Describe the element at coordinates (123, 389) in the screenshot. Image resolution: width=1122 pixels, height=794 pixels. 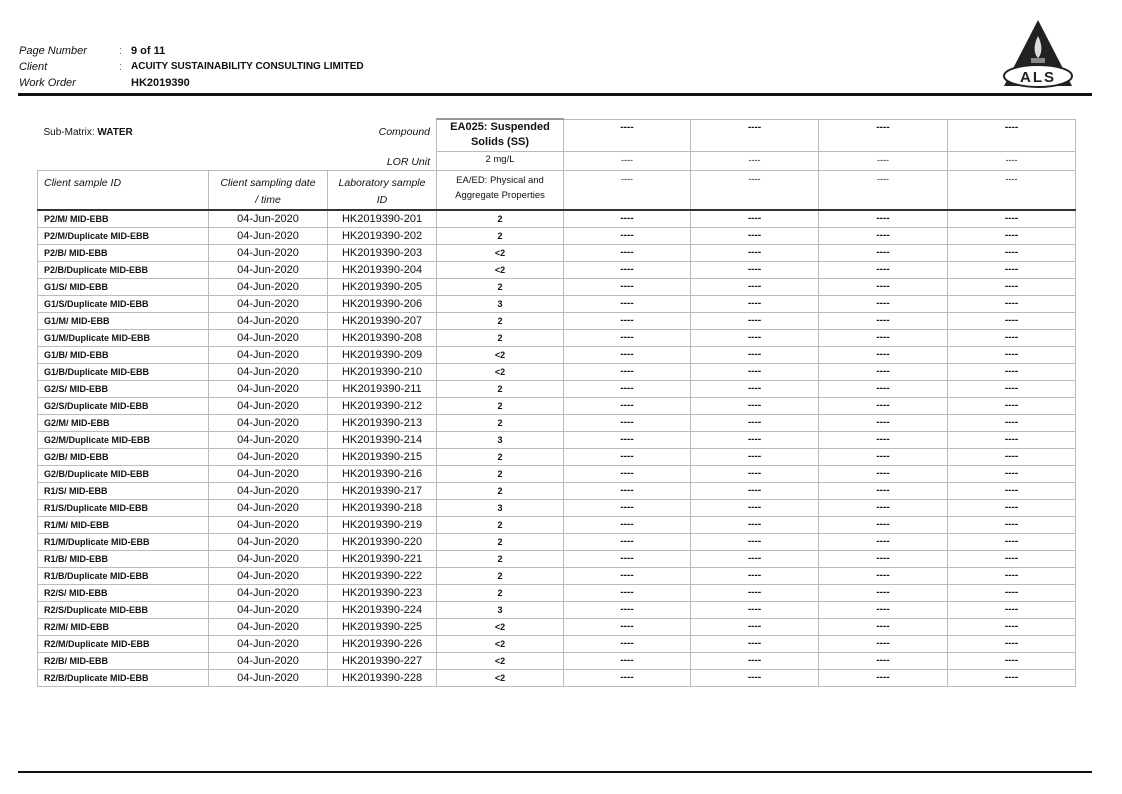
I see `sample-id: G2/S/ MID-EBB` at that location.